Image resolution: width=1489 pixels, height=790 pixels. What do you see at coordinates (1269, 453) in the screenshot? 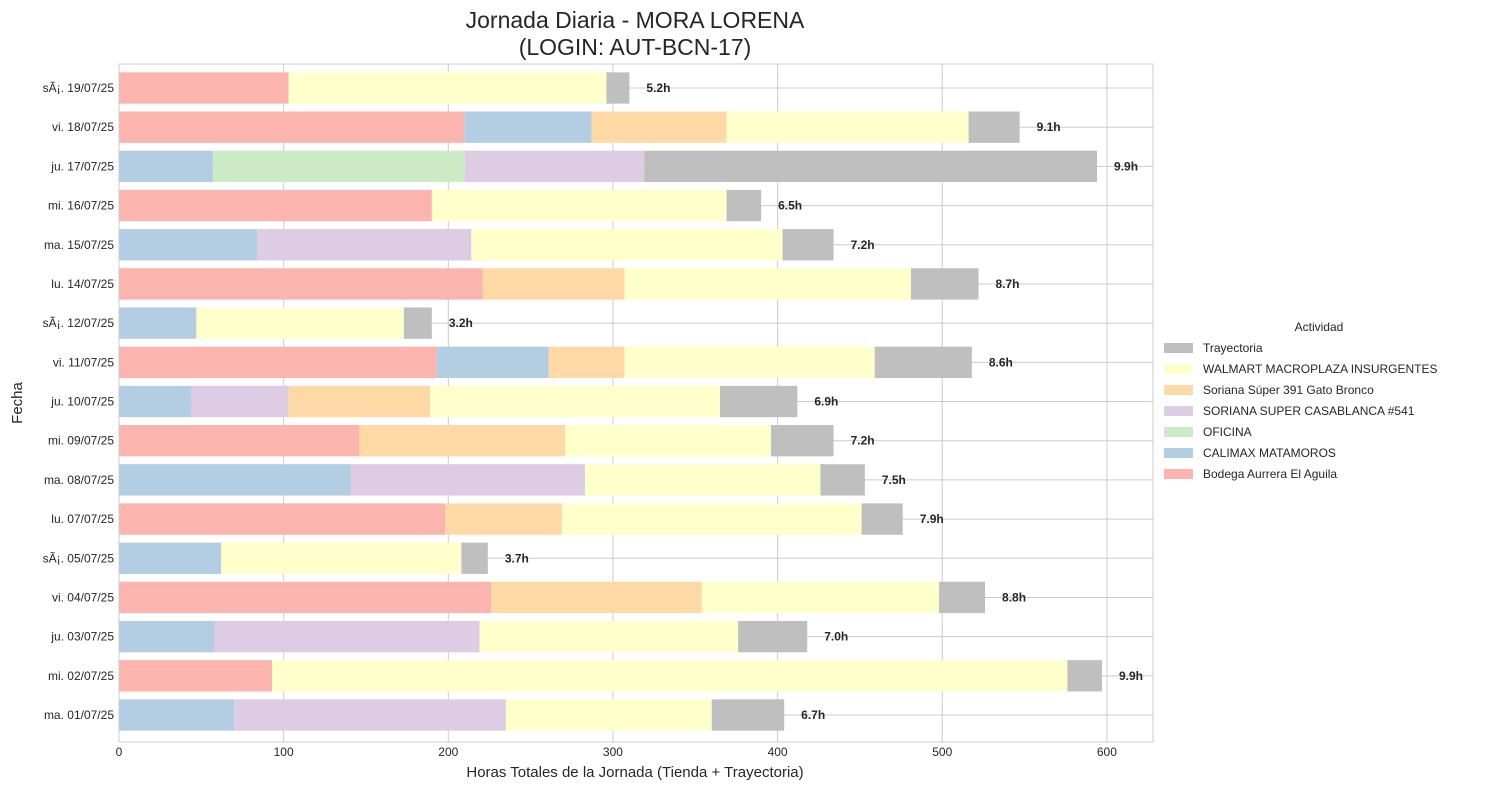
I see `legend-entry: CALIMAX MATAMOROS` at bounding box center [1269, 453].